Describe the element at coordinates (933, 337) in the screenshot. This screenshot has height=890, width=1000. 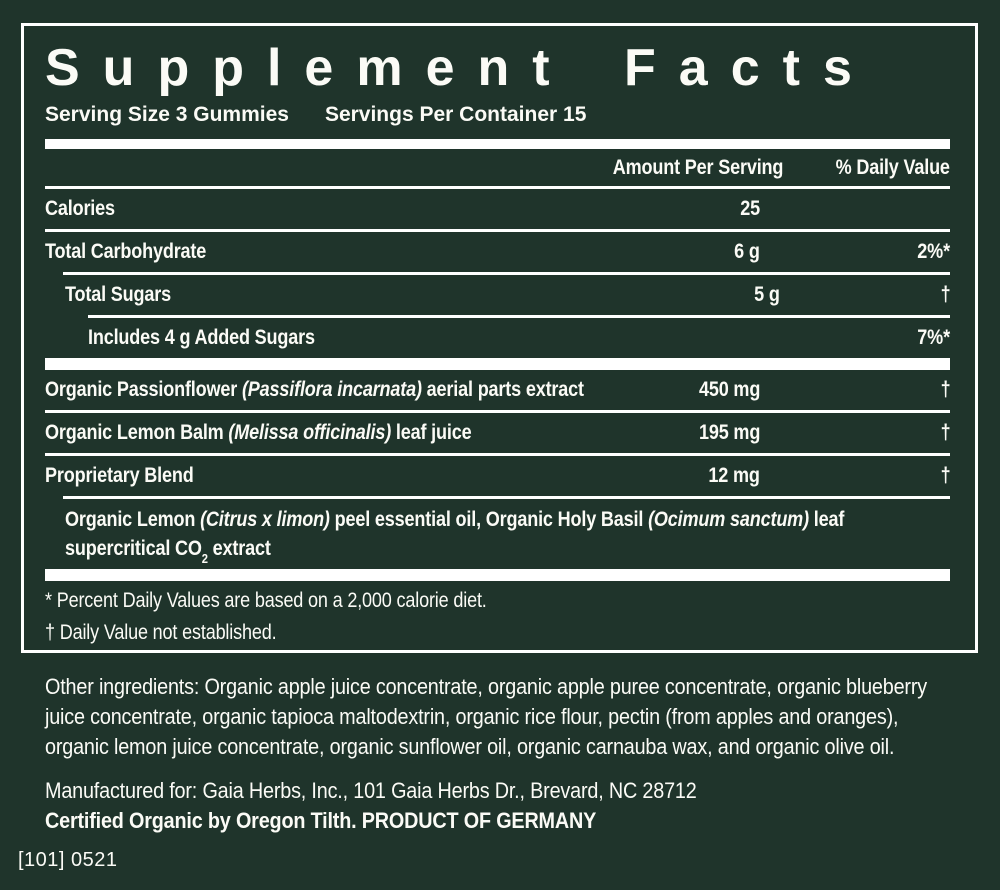
I see `daily-value: 7%*` at that location.